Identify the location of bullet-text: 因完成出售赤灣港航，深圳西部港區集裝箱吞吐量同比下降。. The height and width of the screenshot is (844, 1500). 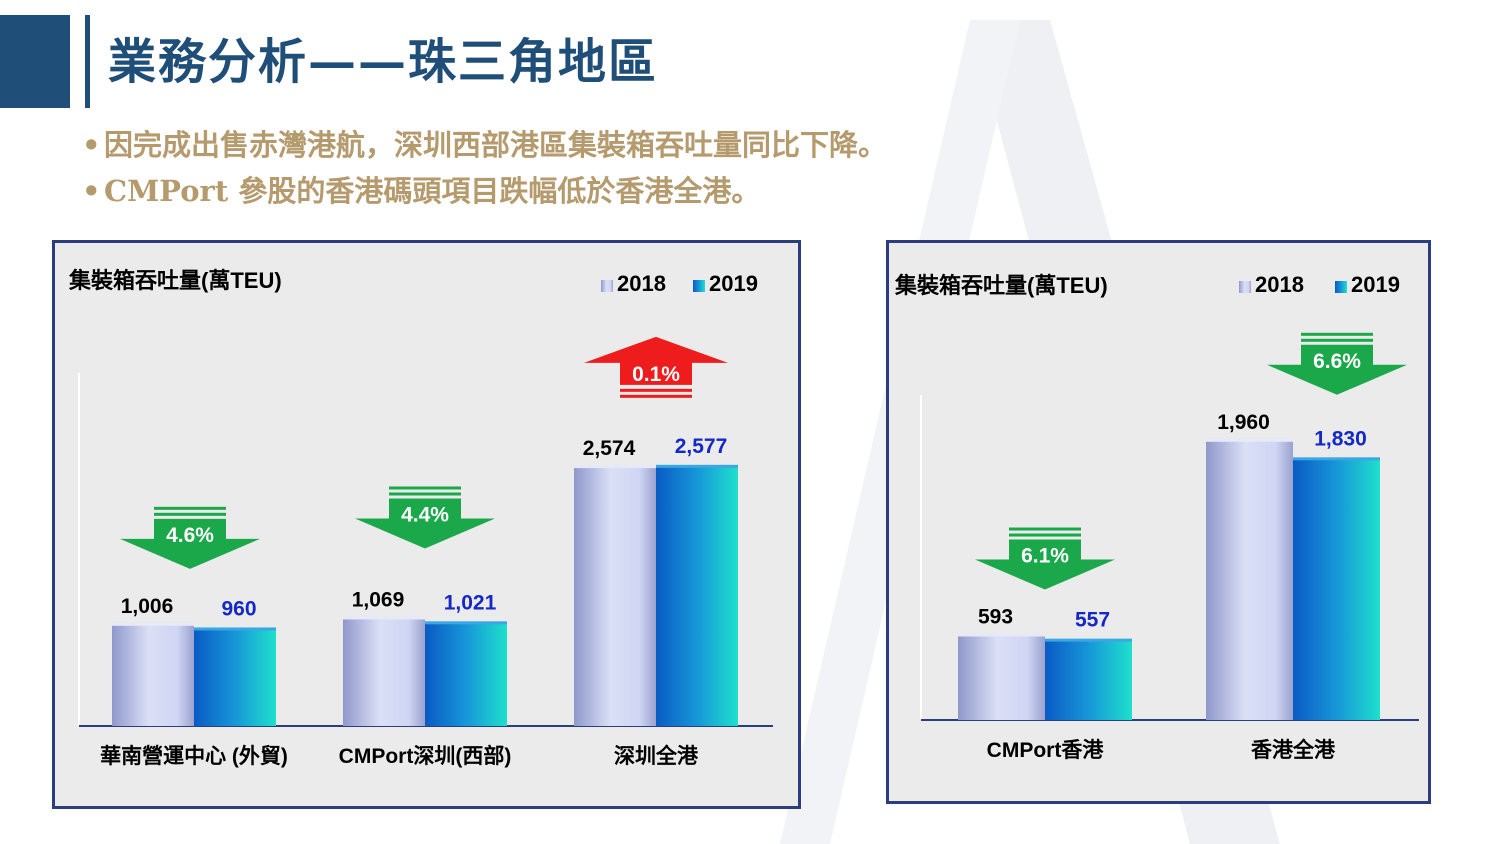
(496, 145).